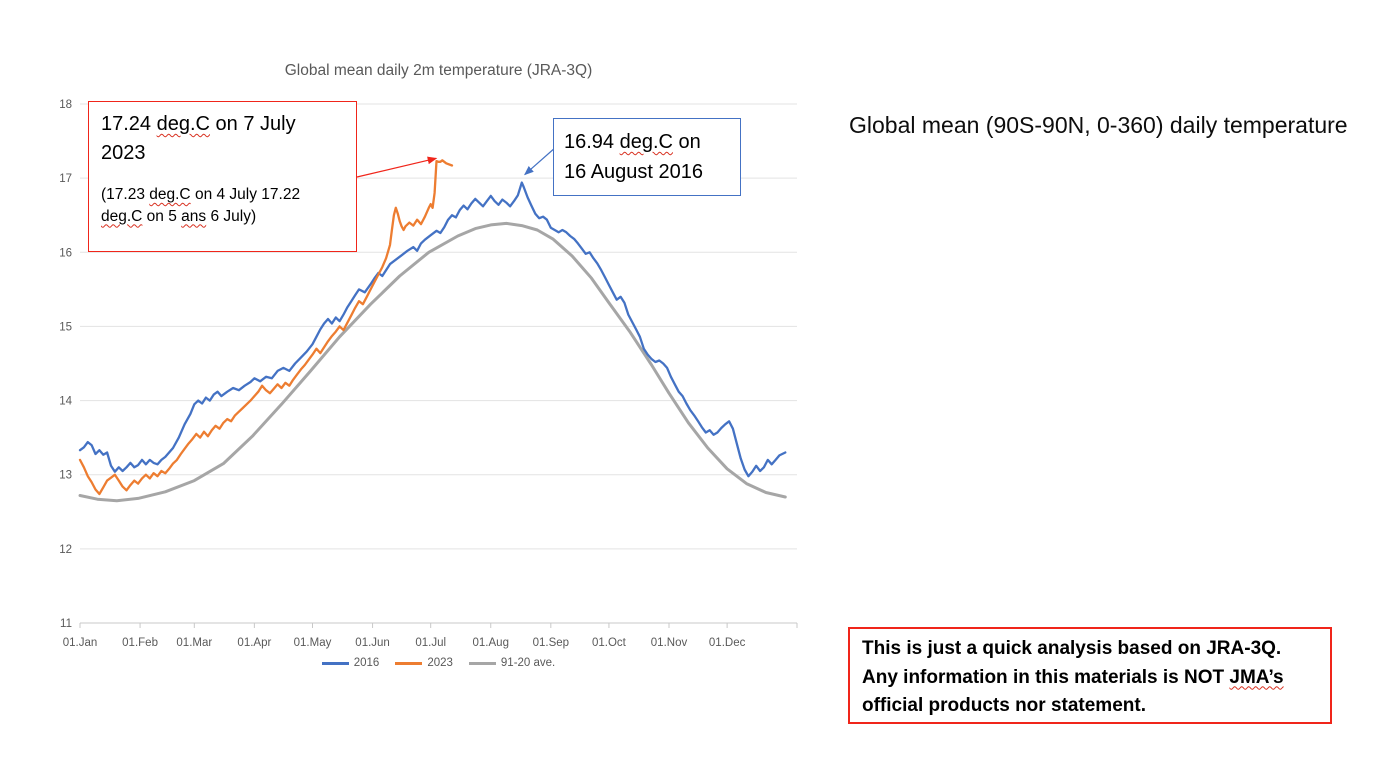 The width and height of the screenshot is (1379, 775). What do you see at coordinates (231, 216) in the screenshot?
I see `text-run: 6 July)` at bounding box center [231, 216].